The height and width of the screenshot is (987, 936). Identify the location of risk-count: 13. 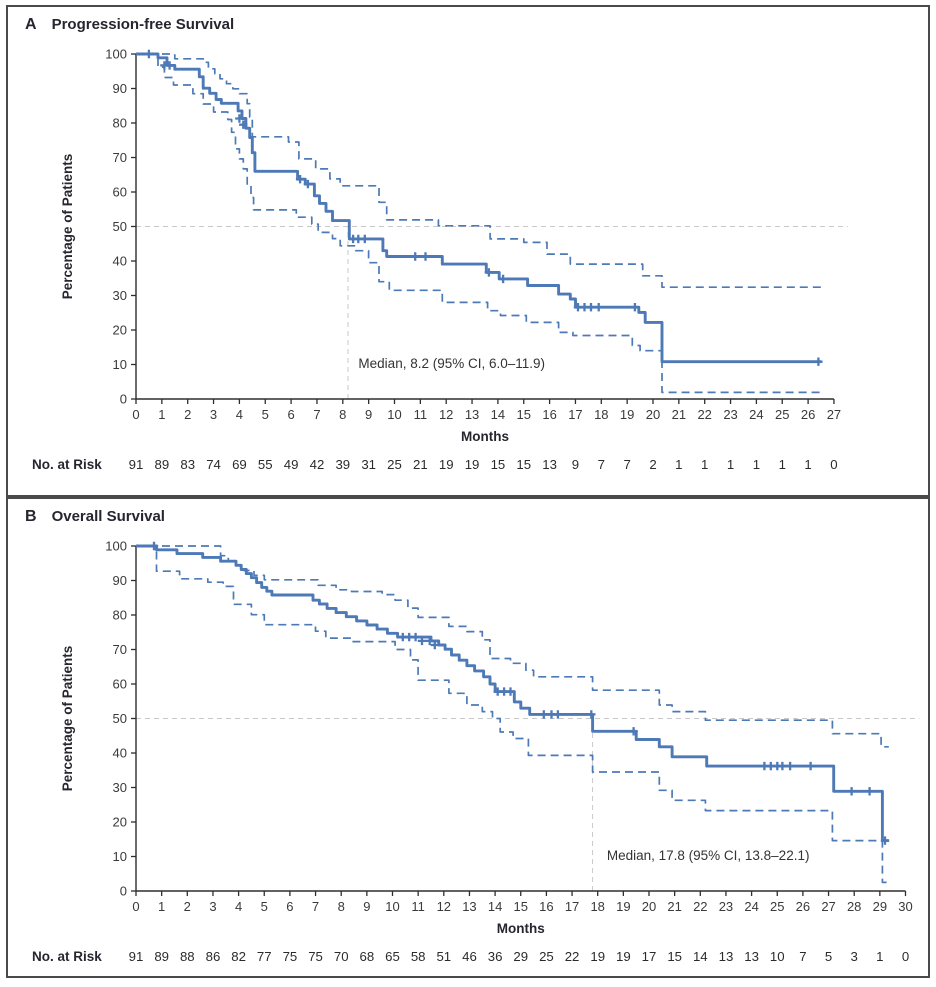
(726, 956).